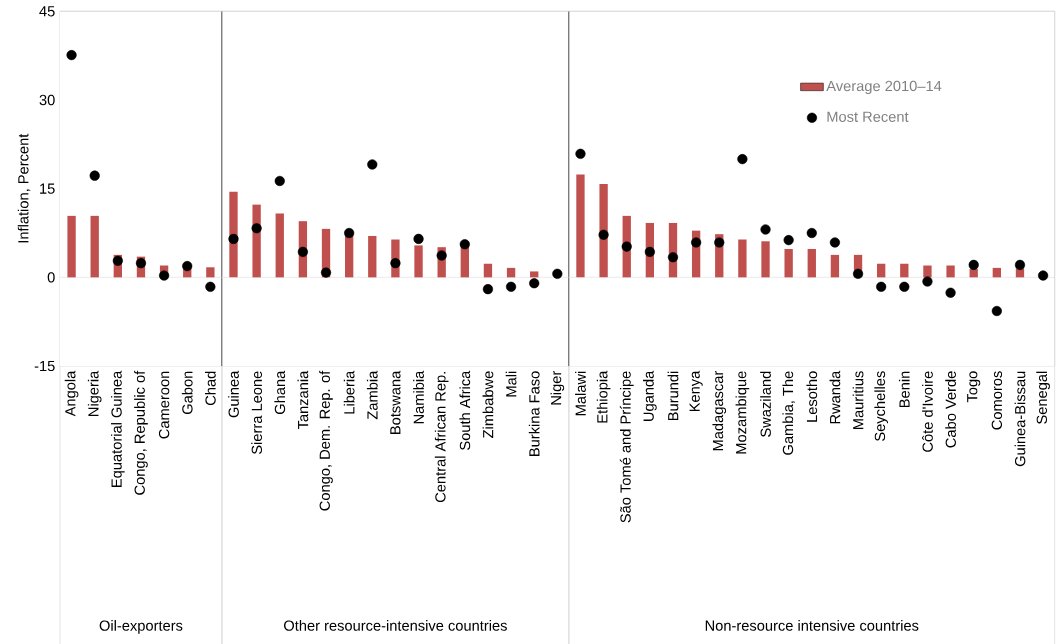 The height and width of the screenshot is (644, 1058). I want to click on x-tick-label: Mozambique, so click(742, 412).